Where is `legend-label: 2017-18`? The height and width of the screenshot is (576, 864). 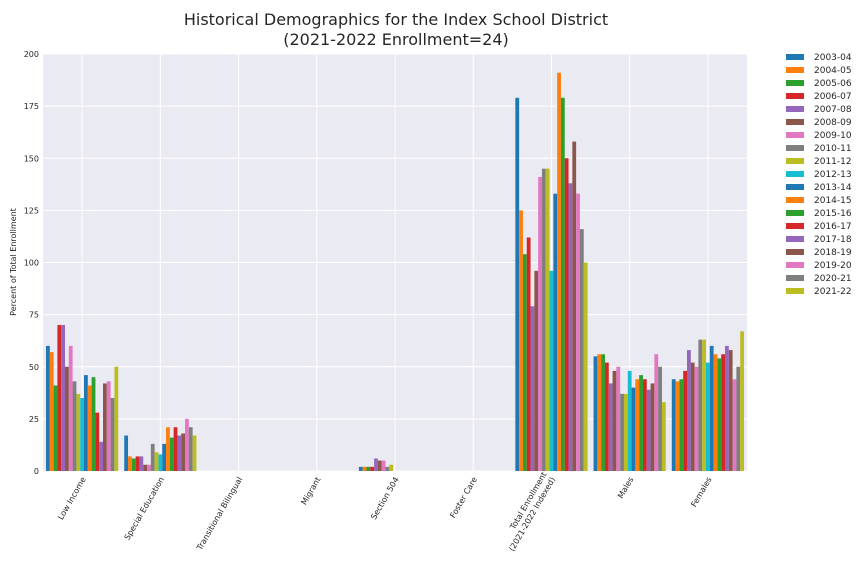 legend-label: 2017-18 is located at coordinates (833, 240).